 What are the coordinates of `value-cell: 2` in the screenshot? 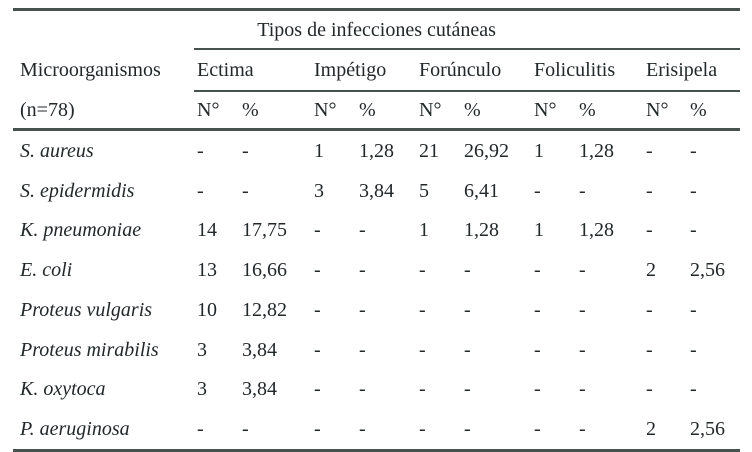 It's located at (665, 430).